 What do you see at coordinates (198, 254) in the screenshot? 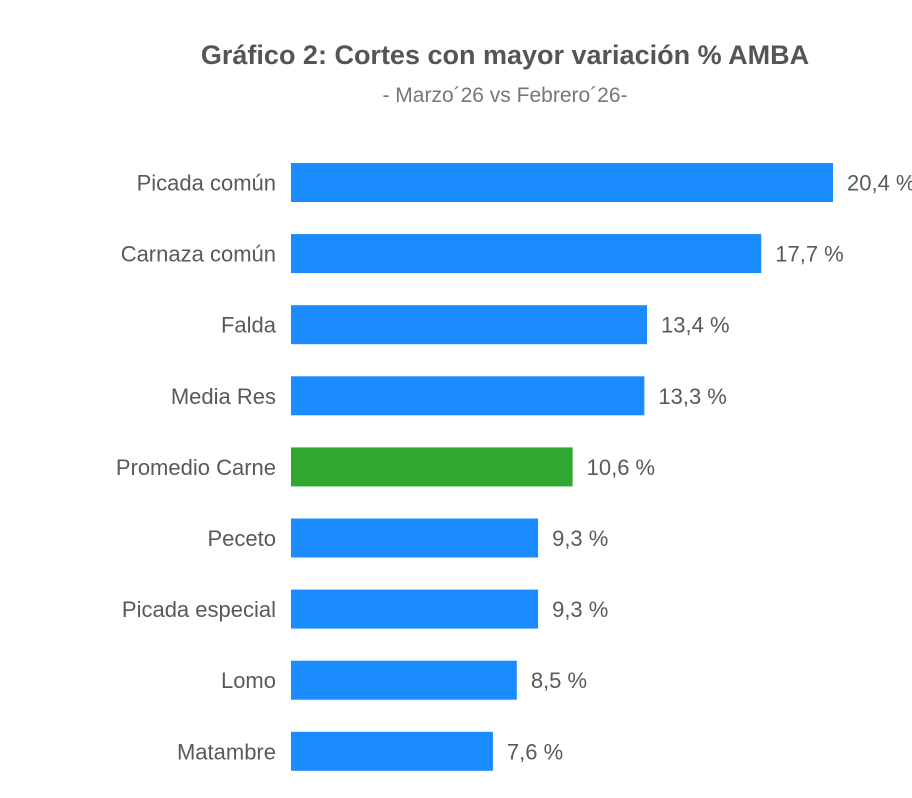
I see `category-label: Carnaza común` at bounding box center [198, 254].